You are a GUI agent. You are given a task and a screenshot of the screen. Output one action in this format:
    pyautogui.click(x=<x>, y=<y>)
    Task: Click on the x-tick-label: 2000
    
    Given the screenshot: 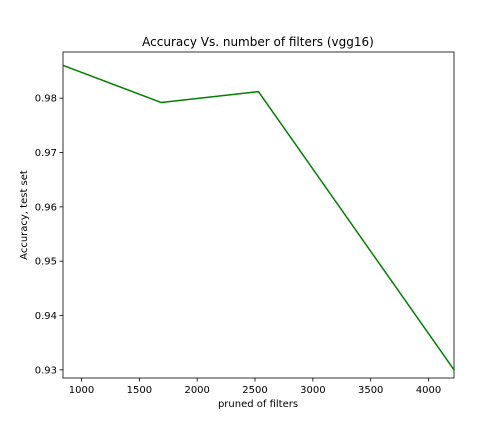 What is the action you would take?
    pyautogui.click(x=196, y=390)
    